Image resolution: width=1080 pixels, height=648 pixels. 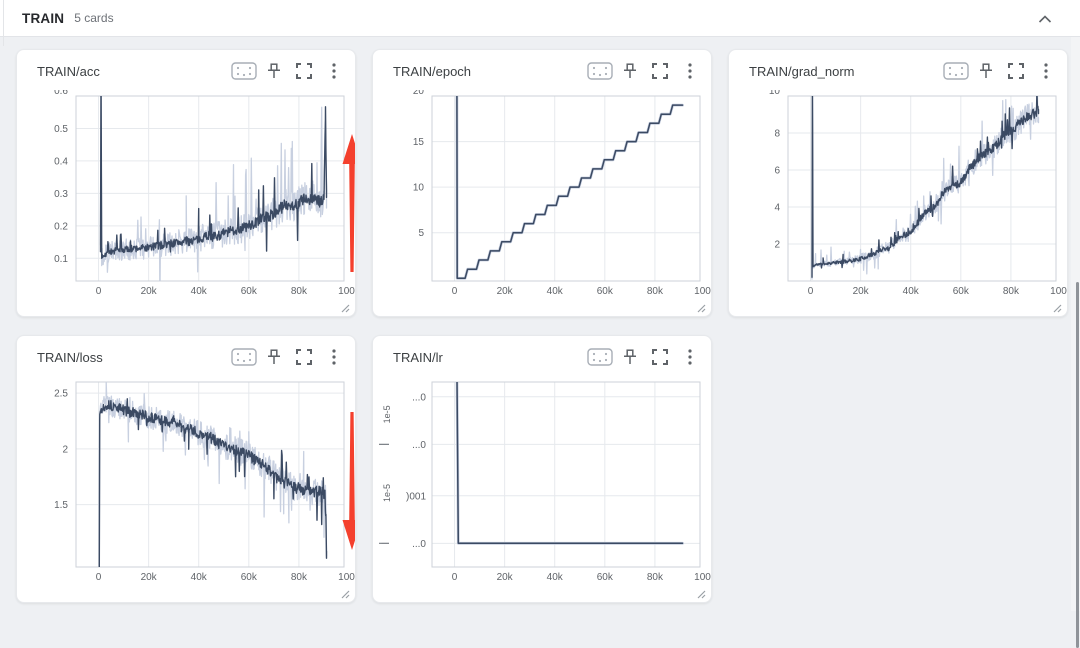 What do you see at coordinates (61, 394) in the screenshot?
I see `y-axis-tick-label: 2.5` at bounding box center [61, 394].